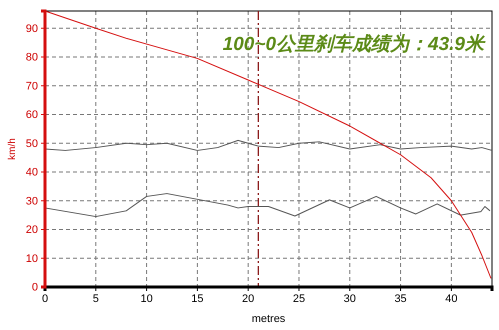 This screenshot has width=499, height=330. I want to click on annotation: 100~0公里刹车成绩为：43.9米, so click(354, 44).